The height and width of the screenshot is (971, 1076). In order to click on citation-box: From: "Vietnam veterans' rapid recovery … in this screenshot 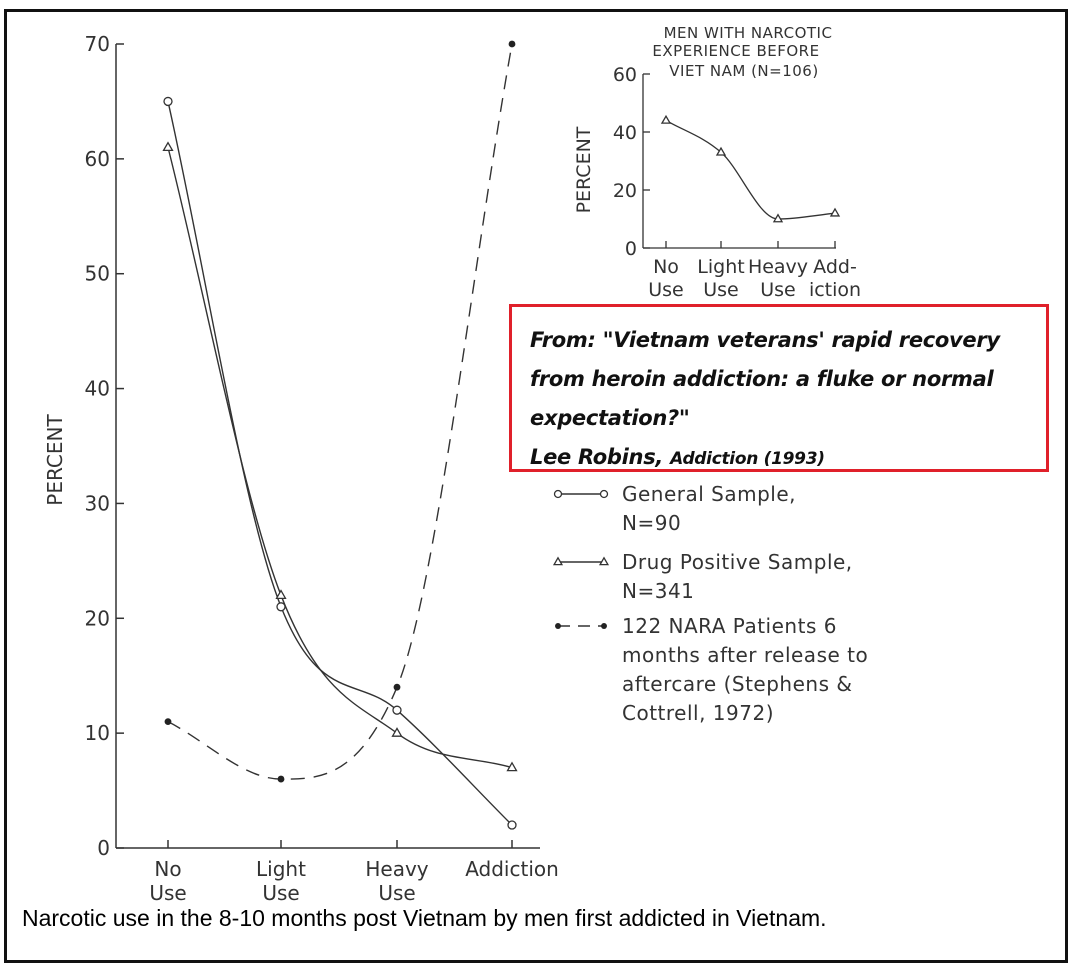, I will do `click(779, 388)`.